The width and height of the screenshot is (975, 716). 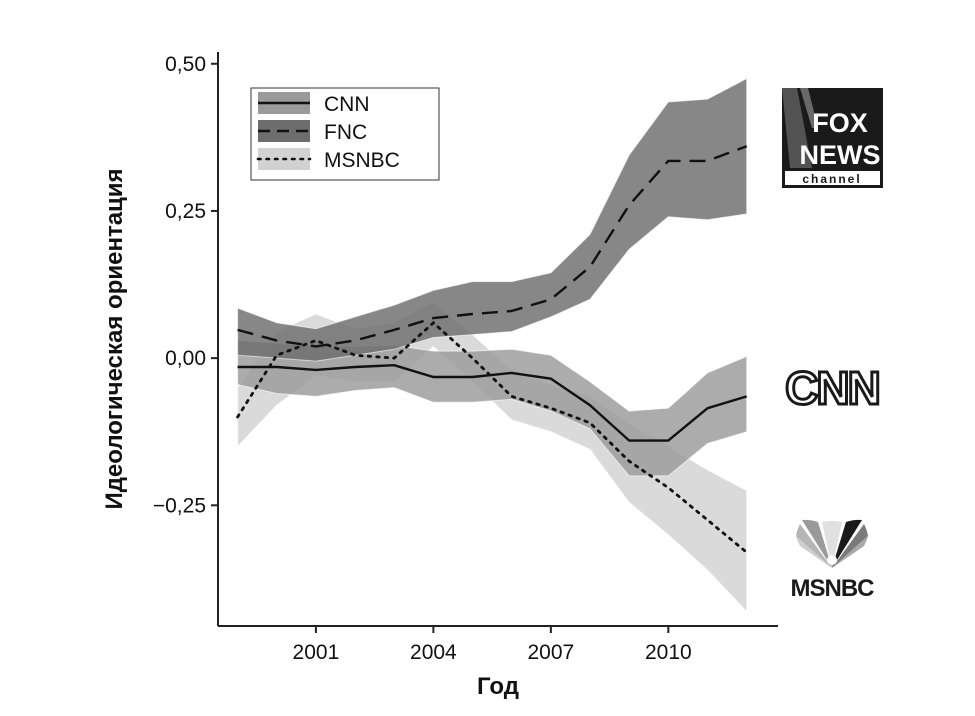 What do you see at coordinates (668, 652) in the screenshot?
I see `x-tick-label: 2010` at bounding box center [668, 652].